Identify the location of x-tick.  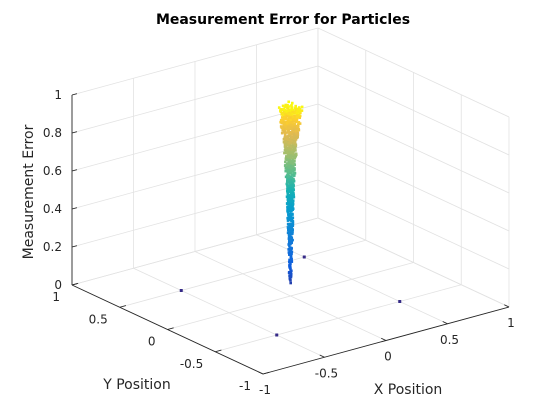
(322, 356).